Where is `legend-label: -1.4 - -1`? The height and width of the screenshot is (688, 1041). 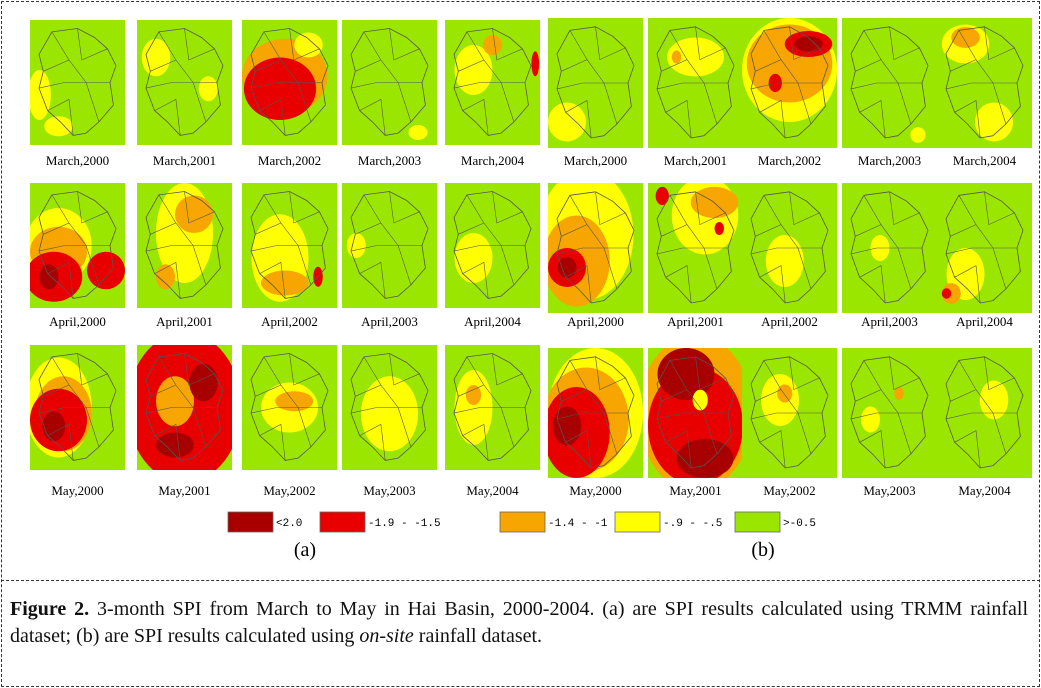 legend-label: -1.4 - -1 is located at coordinates (578, 524).